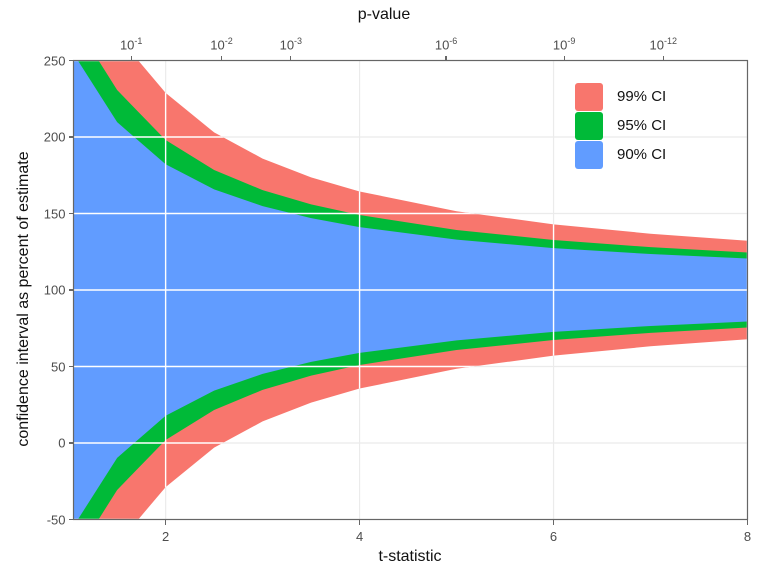  Describe the element at coordinates (560, 44) in the screenshot. I see `p-value-tick-mantissa-4: 10` at that location.